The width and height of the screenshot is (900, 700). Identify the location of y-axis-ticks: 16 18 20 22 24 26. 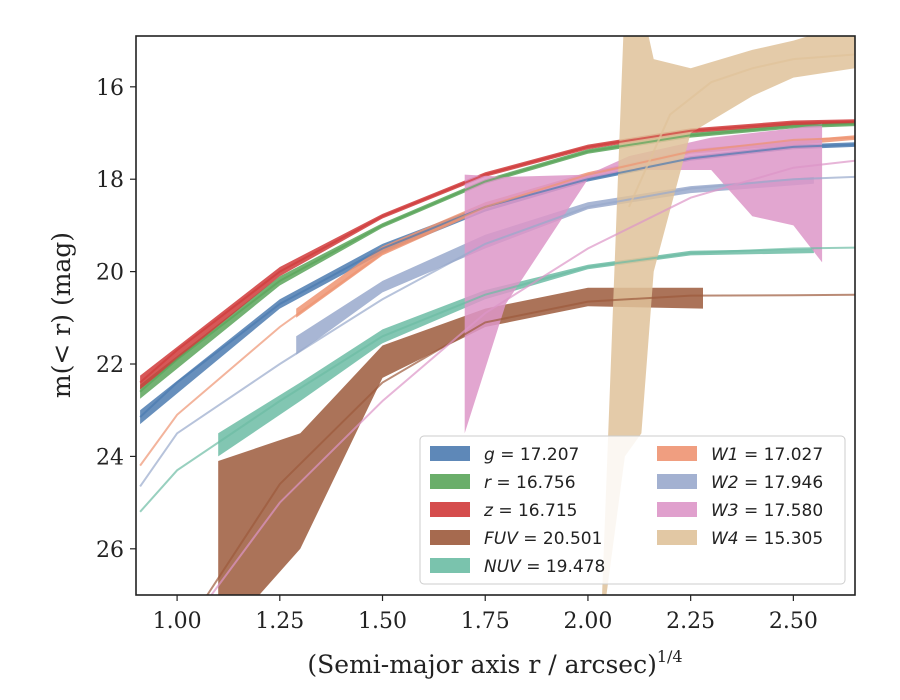
(116, 319).